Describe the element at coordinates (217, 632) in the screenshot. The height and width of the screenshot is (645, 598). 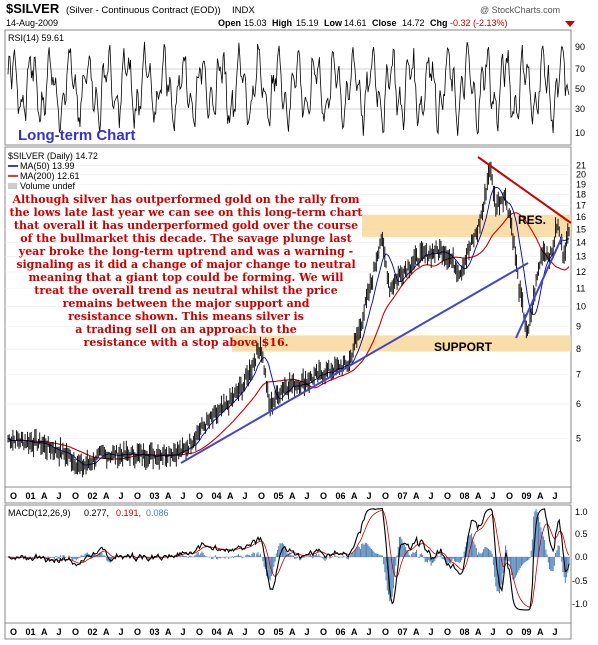
I see `x-axis-label: 04` at that location.